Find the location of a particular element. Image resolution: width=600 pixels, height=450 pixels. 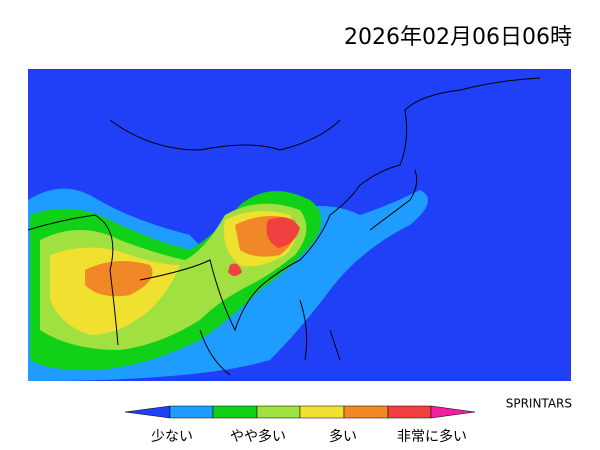

field-orange is located at coordinates (190, 256).